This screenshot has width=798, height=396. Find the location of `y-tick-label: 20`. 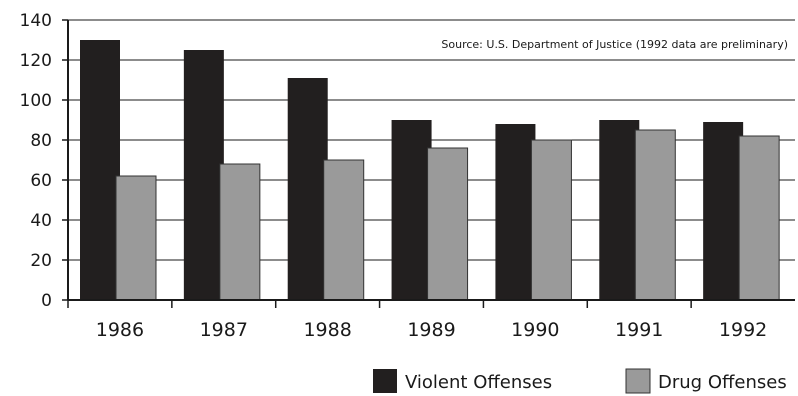

y-tick-label: 20 is located at coordinates (41, 261).